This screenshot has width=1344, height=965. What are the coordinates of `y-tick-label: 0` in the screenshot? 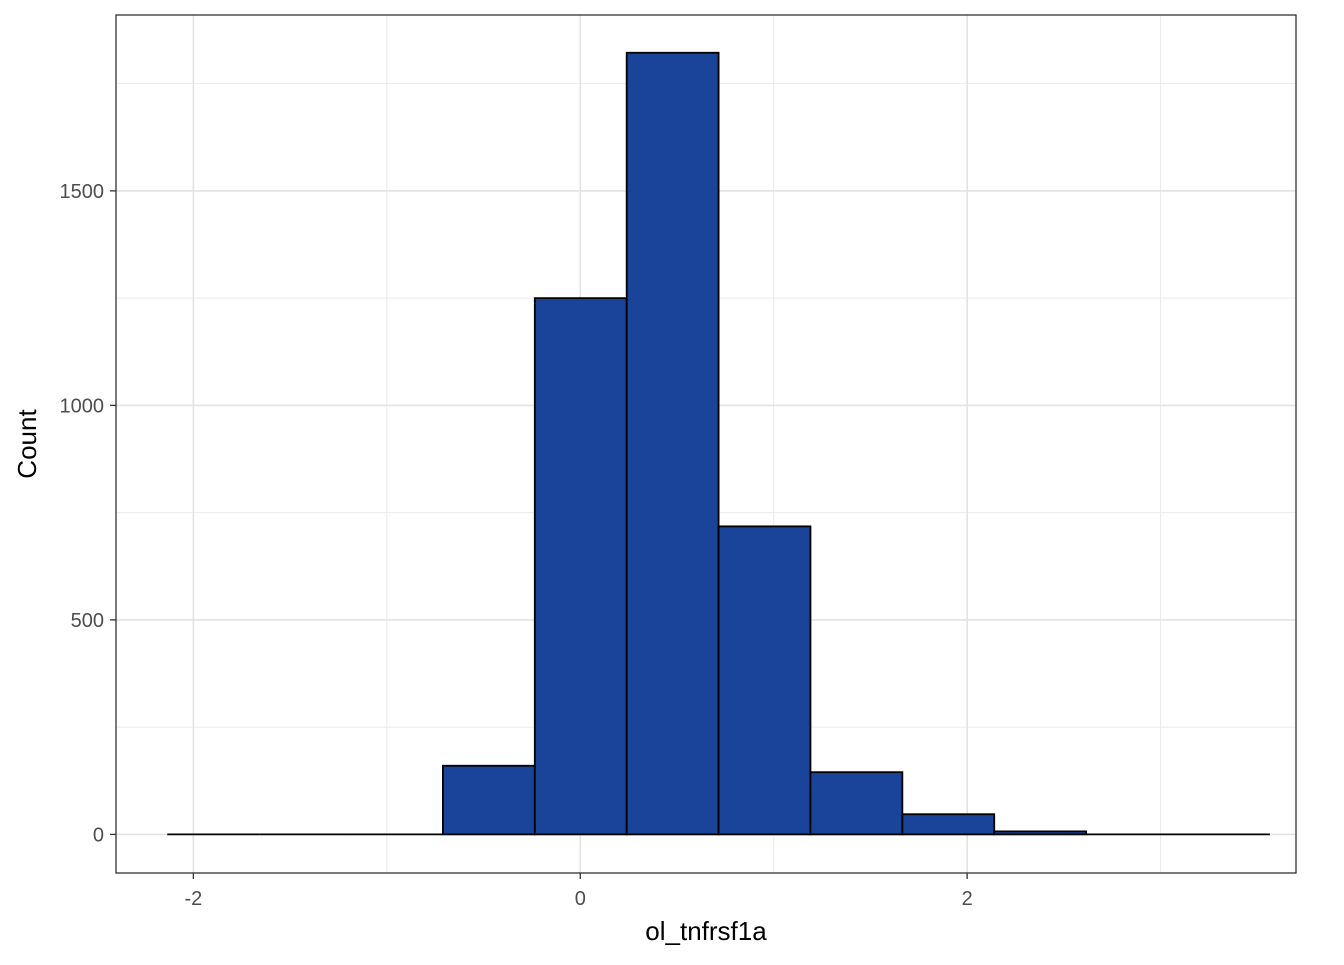 It's located at (98, 835).